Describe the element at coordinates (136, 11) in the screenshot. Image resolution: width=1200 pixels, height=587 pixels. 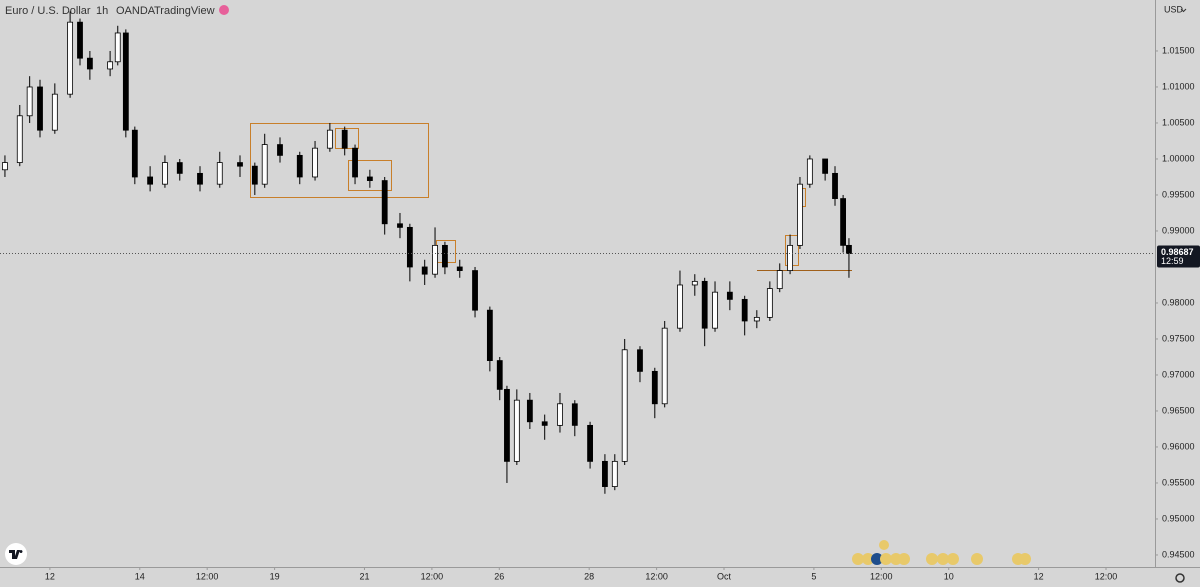
I see `source: OANDA` at that location.